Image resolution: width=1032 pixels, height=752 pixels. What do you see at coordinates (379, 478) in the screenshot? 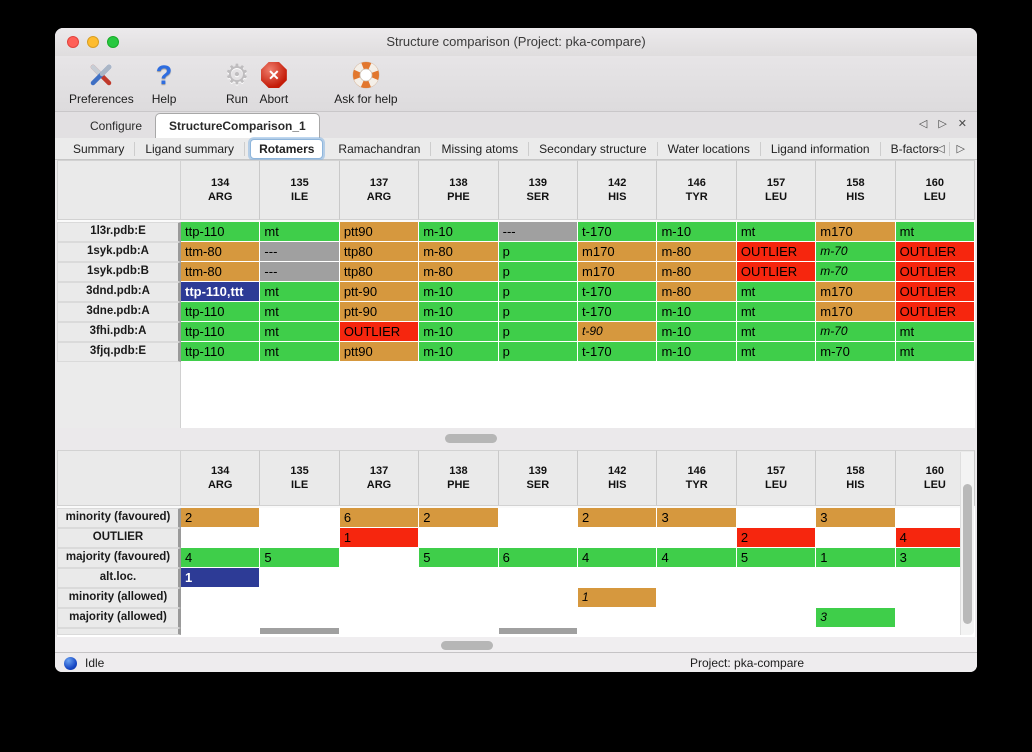
I see `column-header-137: 137 ARG` at bounding box center [379, 478].